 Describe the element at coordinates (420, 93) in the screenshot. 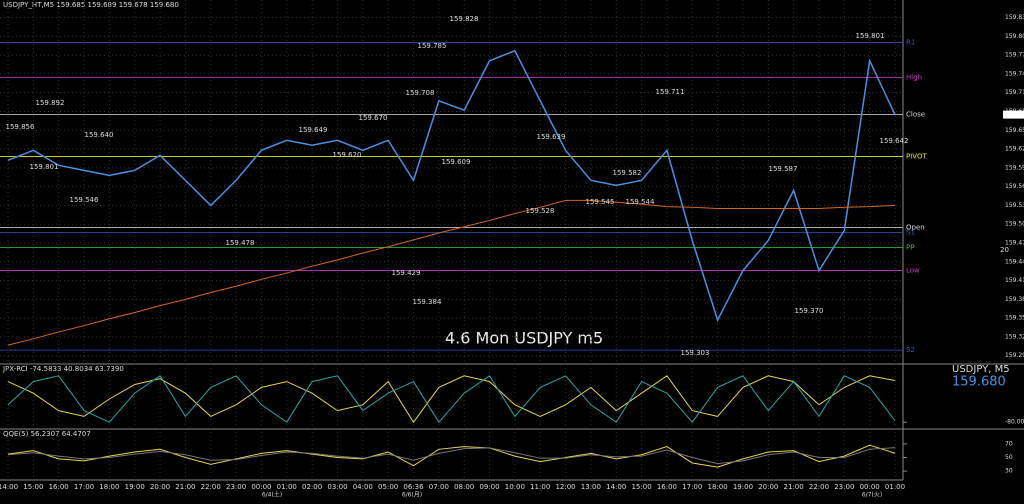

I see `annotation: 159.708` at that location.